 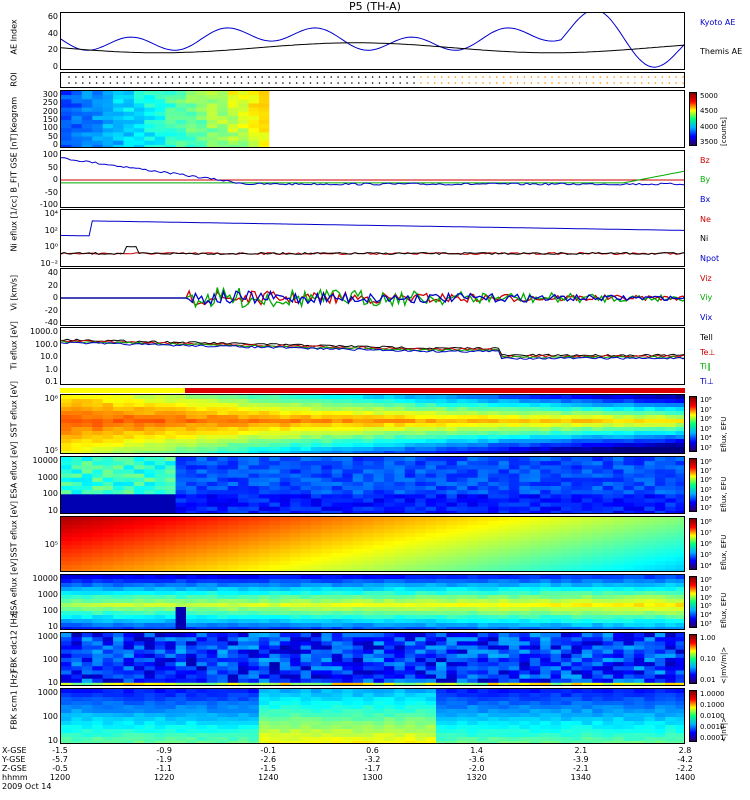 What do you see at coordinates (372, 602) in the screenshot?
I see `panel-esa_i-plot` at bounding box center [372, 602].